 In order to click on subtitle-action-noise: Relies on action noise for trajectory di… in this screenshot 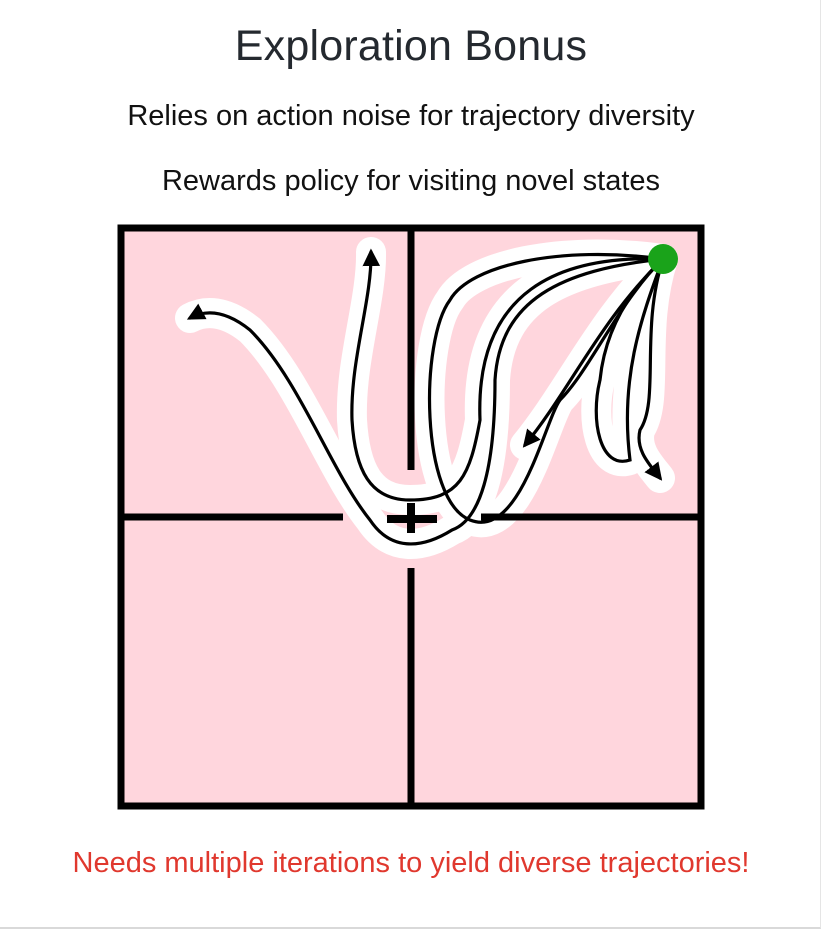, I will do `click(411, 116)`.